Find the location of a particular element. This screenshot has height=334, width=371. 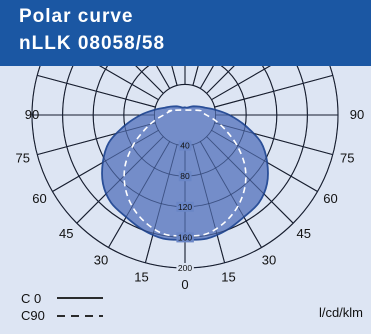

ring-labels: 40 80 120 160 200 is located at coordinates (185, 206).